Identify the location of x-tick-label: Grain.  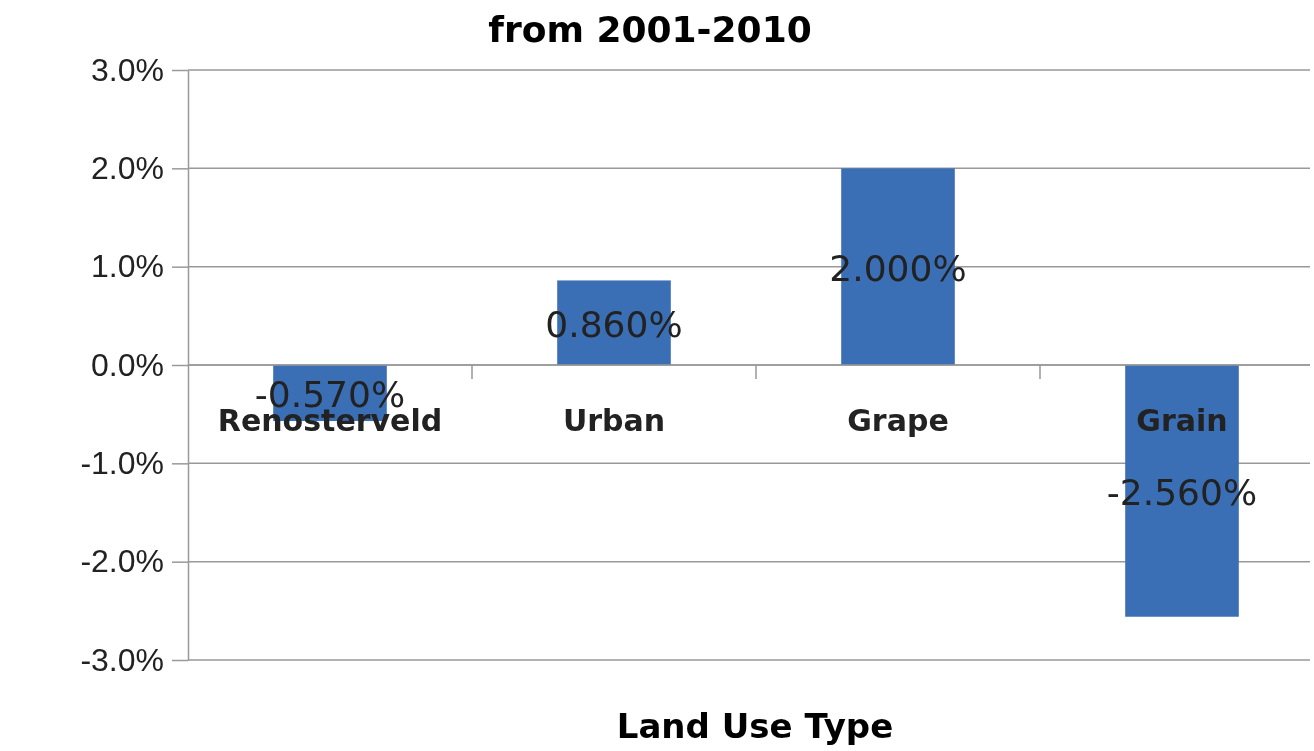
(1182, 420).